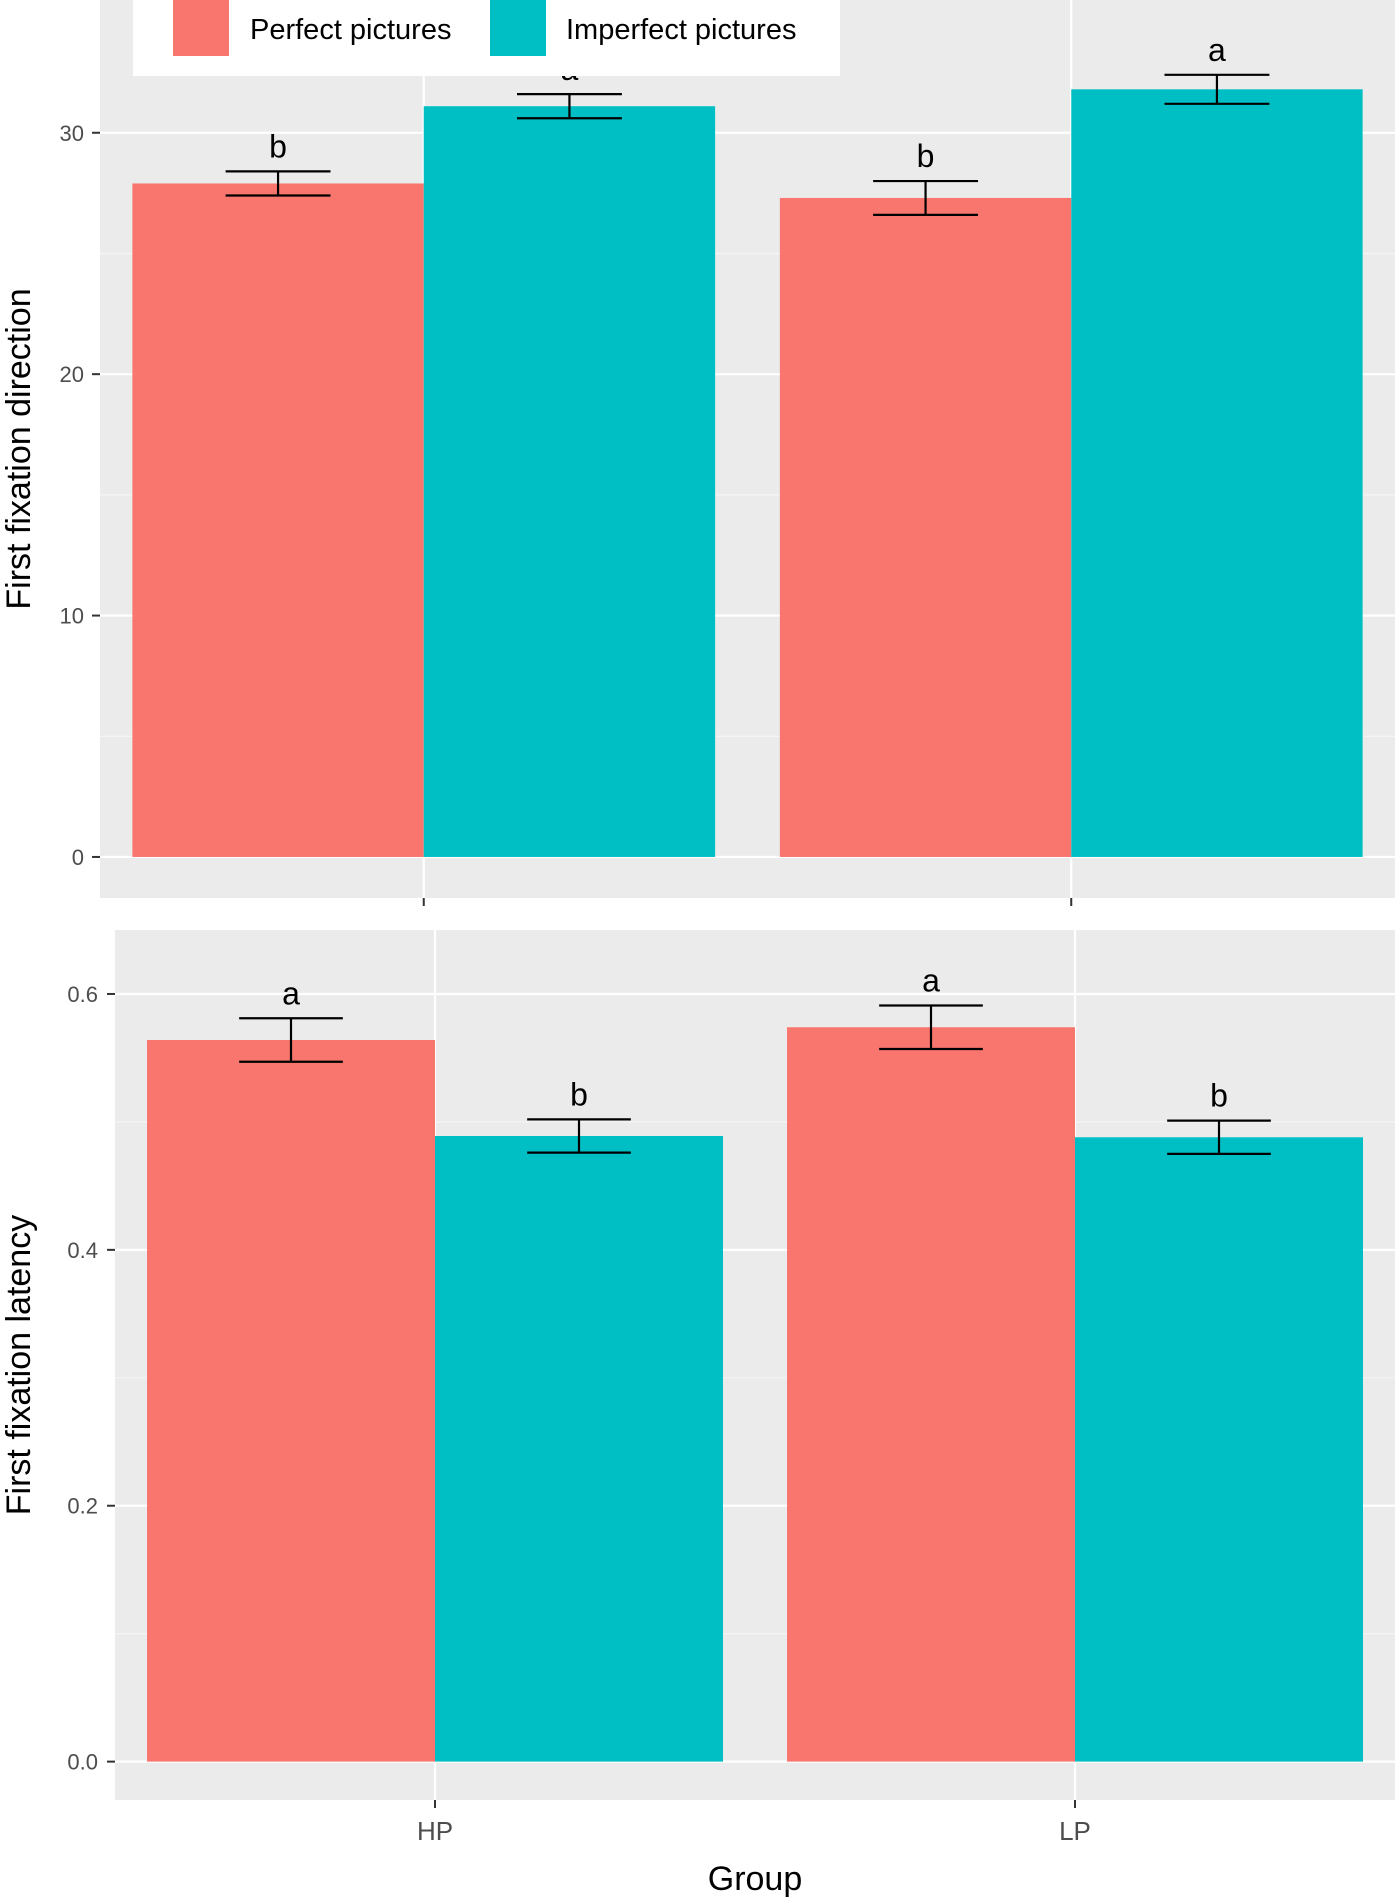  What do you see at coordinates (82, 1506) in the screenshot?
I see `y-tick-label: 0.2` at bounding box center [82, 1506].